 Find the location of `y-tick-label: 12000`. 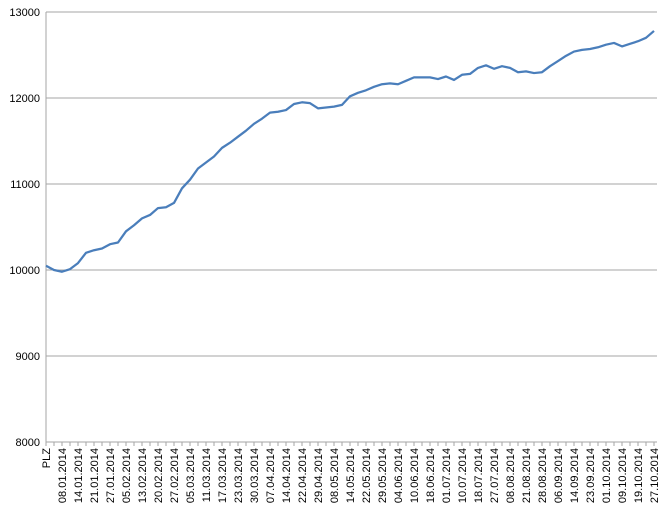

y-tick-label: 12000 is located at coordinates (24, 99).